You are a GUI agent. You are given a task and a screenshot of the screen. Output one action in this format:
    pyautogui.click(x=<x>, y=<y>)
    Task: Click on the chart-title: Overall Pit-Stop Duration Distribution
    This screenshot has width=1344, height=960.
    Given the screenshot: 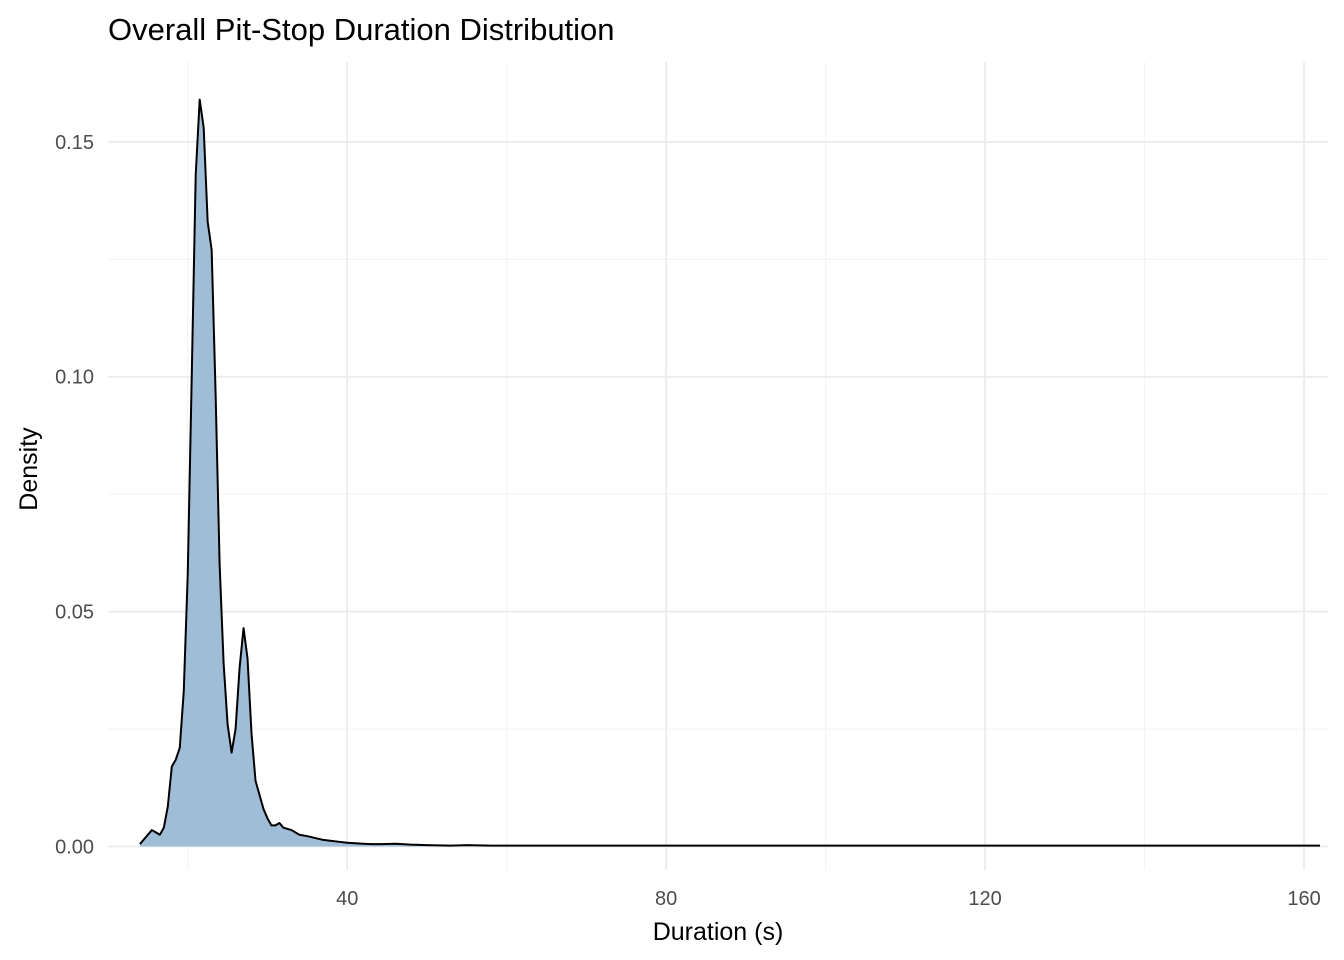 What is the action you would take?
    pyautogui.click(x=361, y=29)
    